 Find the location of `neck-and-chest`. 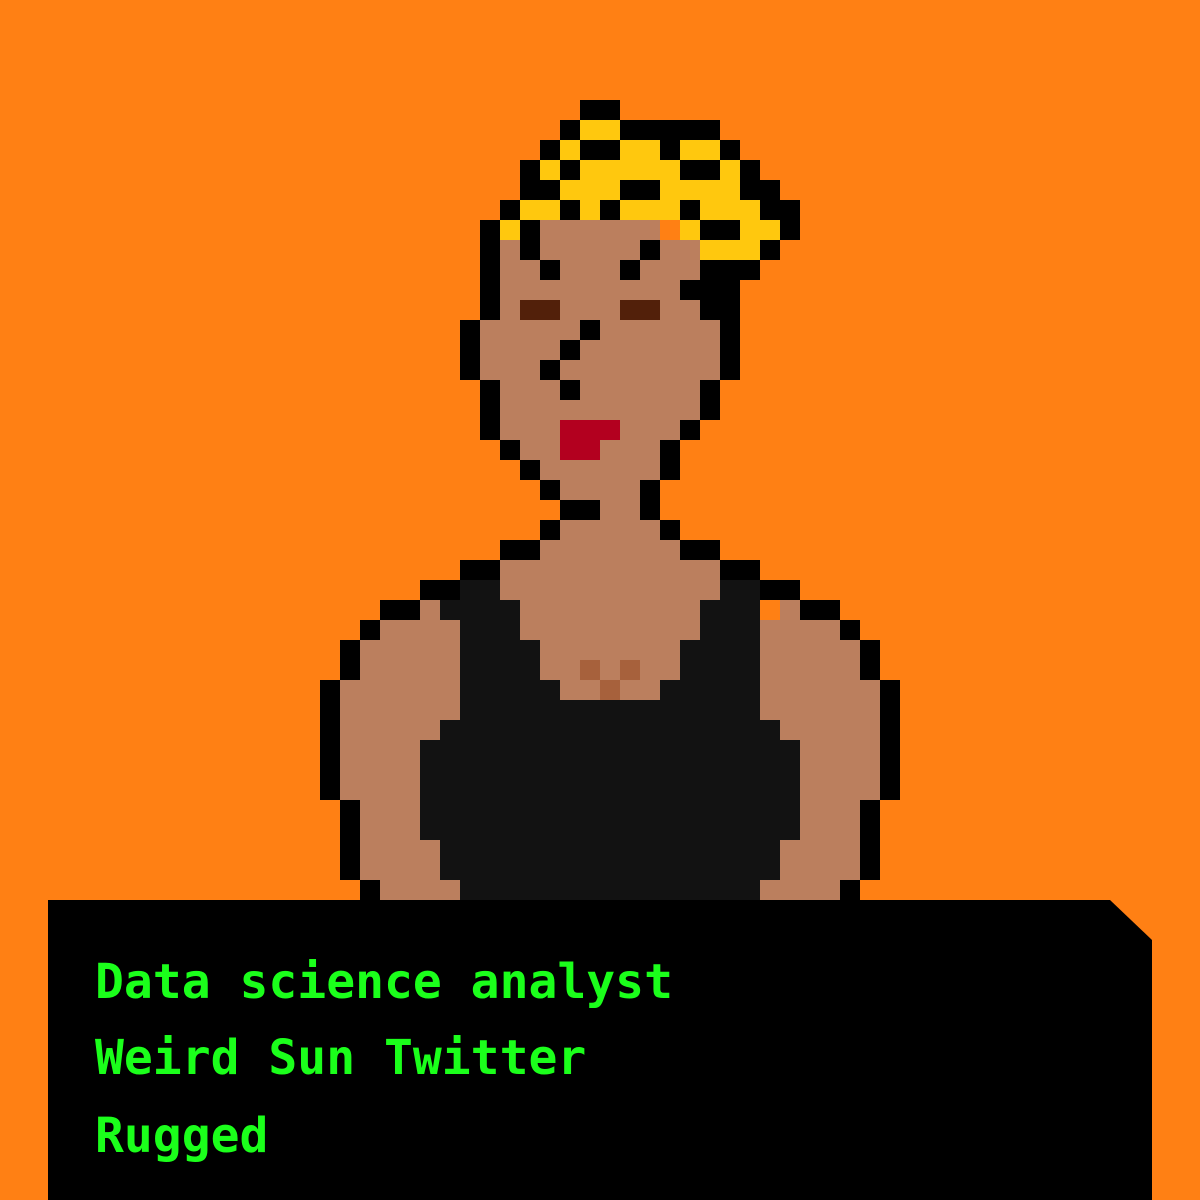

neck-and-chest is located at coordinates (610, 600).